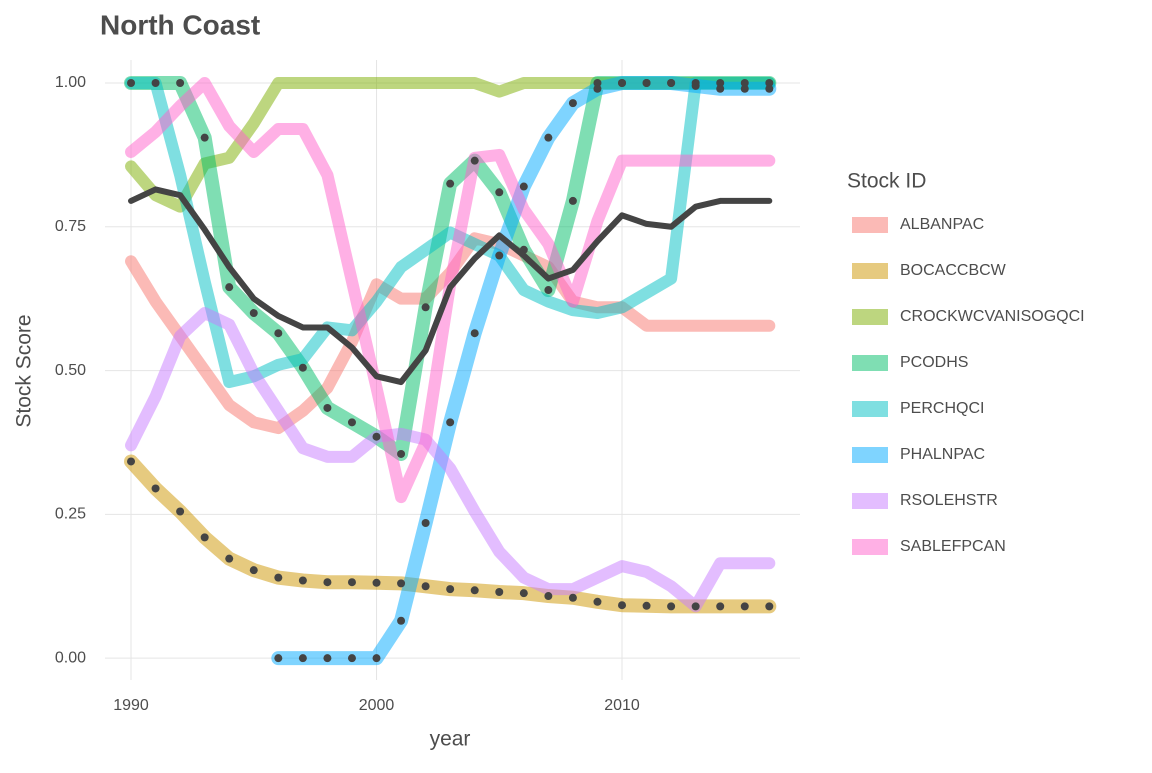 The height and width of the screenshot is (773, 1152). Describe the element at coordinates (942, 224) in the screenshot. I see `legend-label: ALBANPAC` at that location.